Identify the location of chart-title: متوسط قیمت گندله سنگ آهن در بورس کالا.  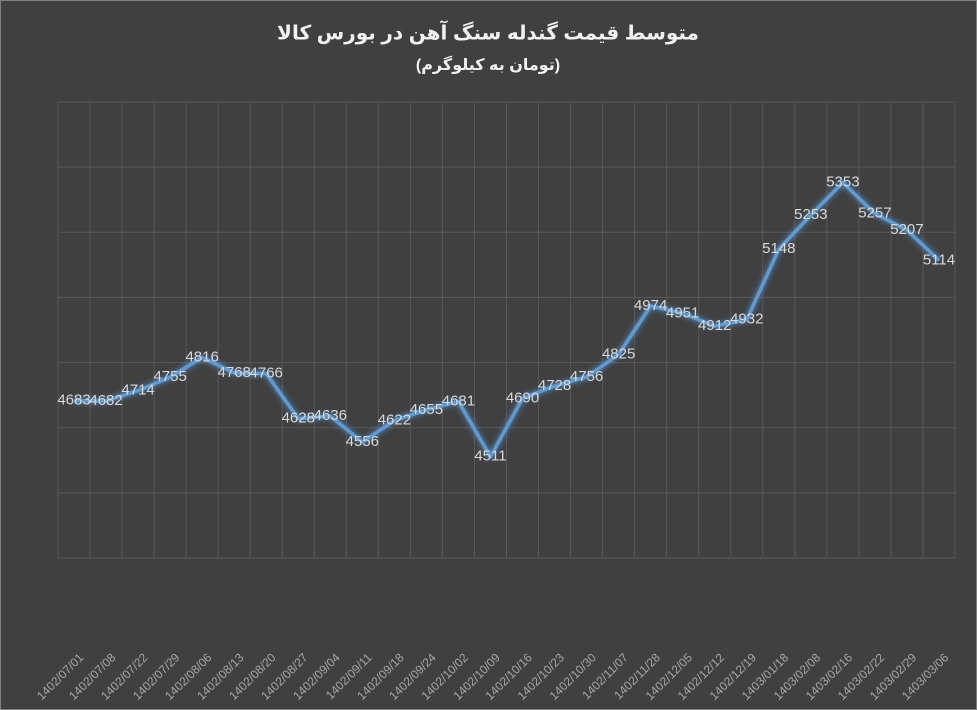
(488, 31).